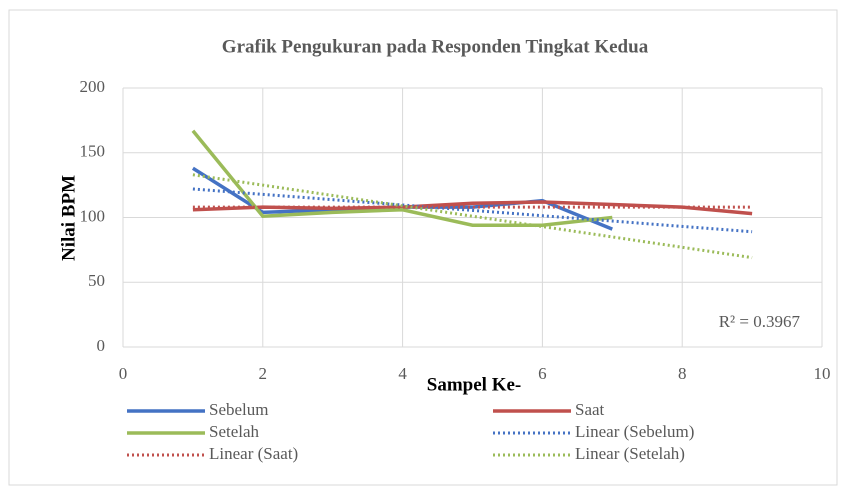 The width and height of the screenshot is (844, 492). Describe the element at coordinates (96, 280) in the screenshot. I see `y-tick-label: 50` at that location.